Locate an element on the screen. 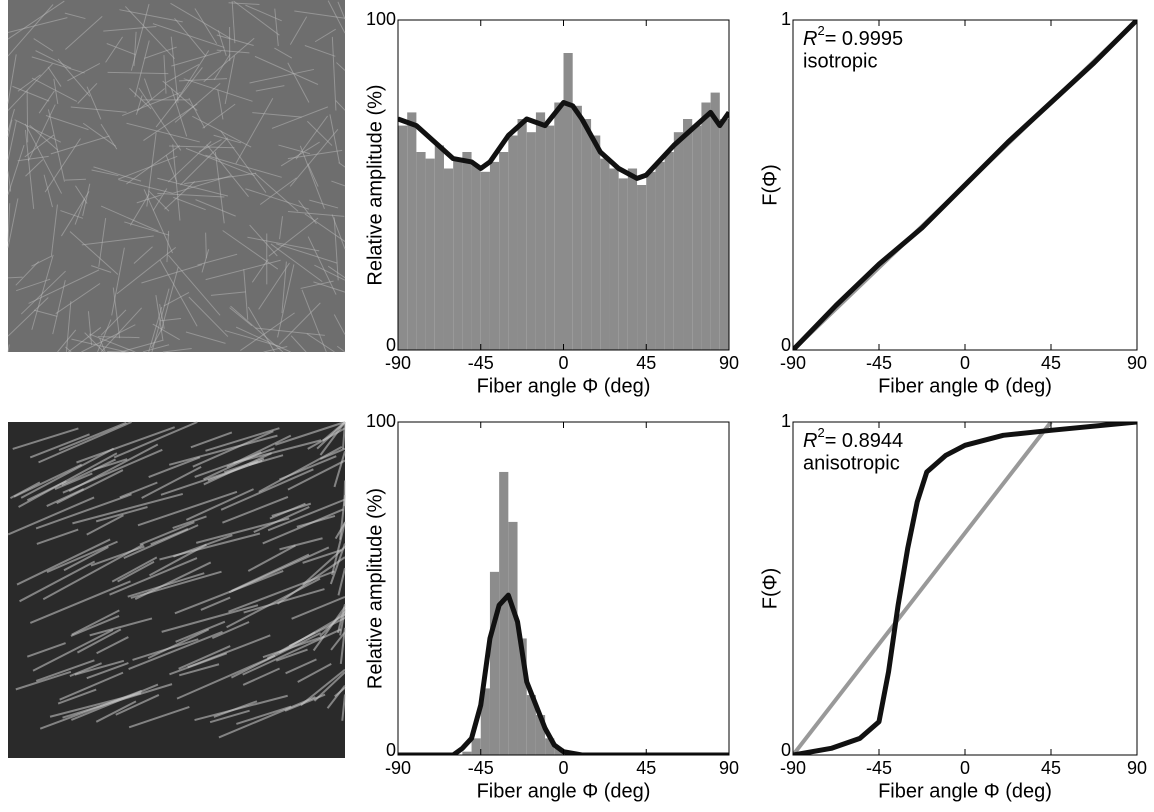 This screenshot has height=812, width=1154. line is located at coordinates (563, 675).